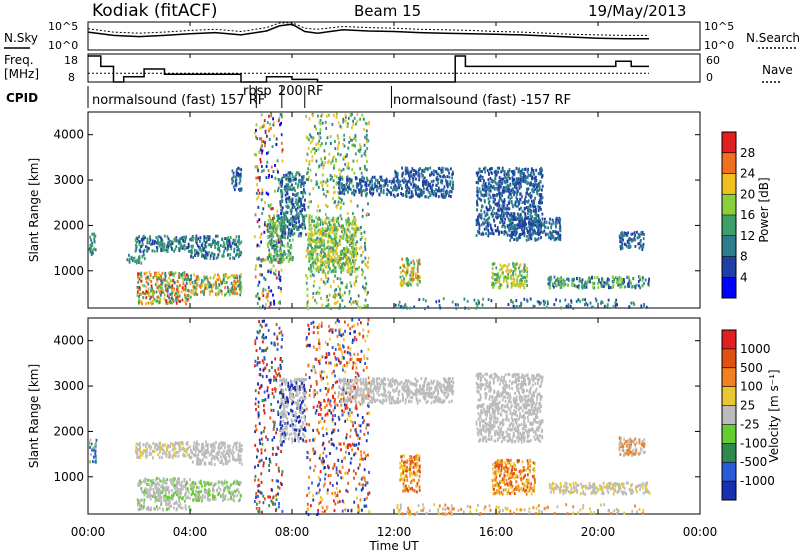  Describe the element at coordinates (747, 215) in the screenshot. I see `power-colorbar-tick-label: 16` at that location.